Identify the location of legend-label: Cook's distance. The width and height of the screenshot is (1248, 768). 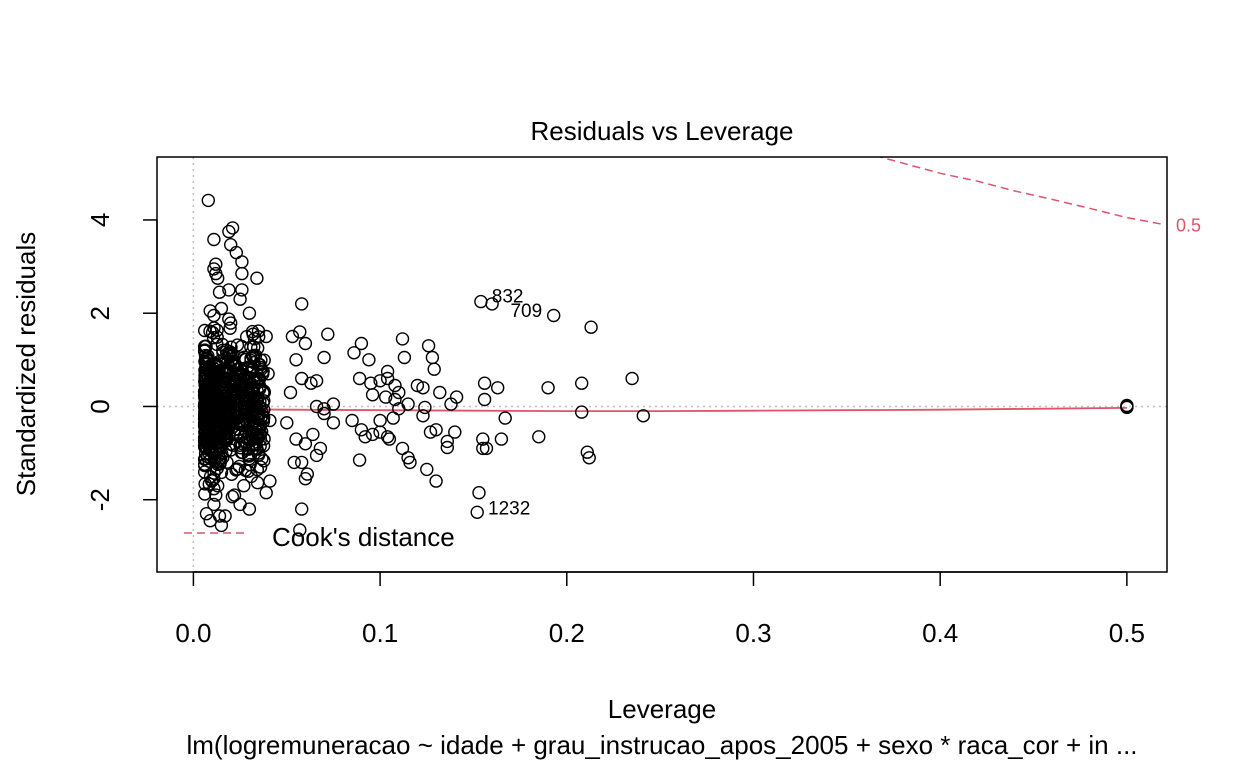
(363, 537).